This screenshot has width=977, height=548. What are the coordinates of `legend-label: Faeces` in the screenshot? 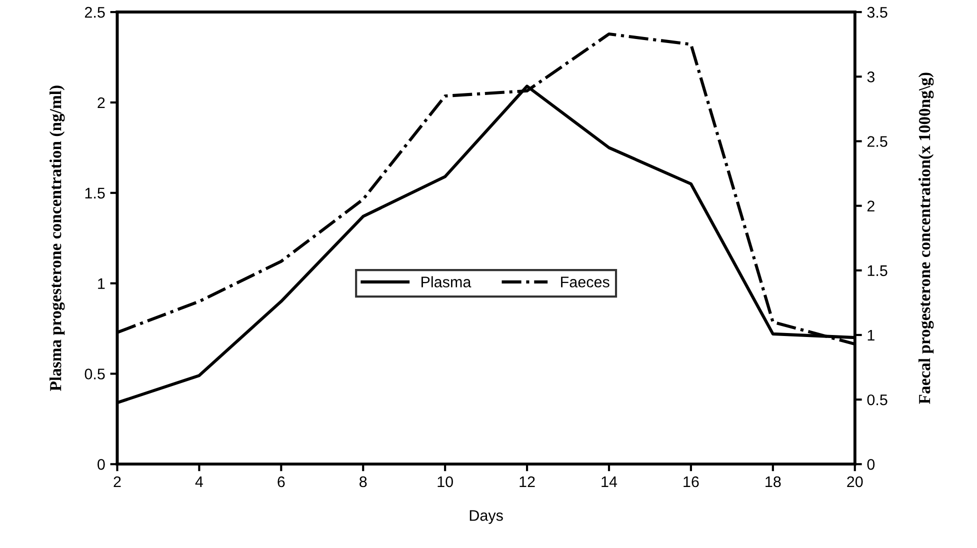 It's located at (585, 282).